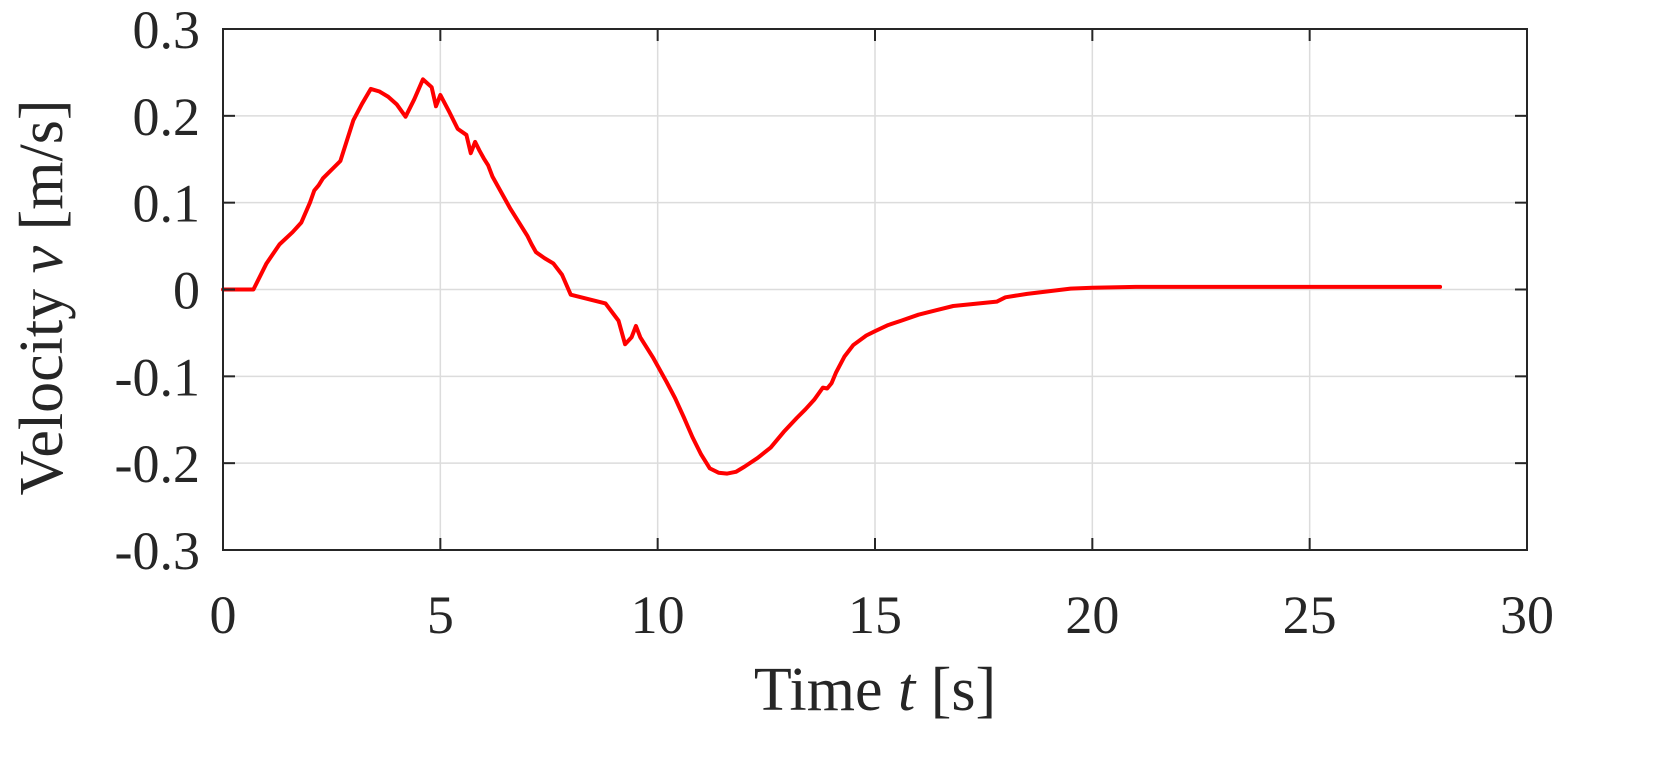  Describe the element at coordinates (42, 172) in the screenshot. I see `y-axis-label-unit: [m/s]` at that location.